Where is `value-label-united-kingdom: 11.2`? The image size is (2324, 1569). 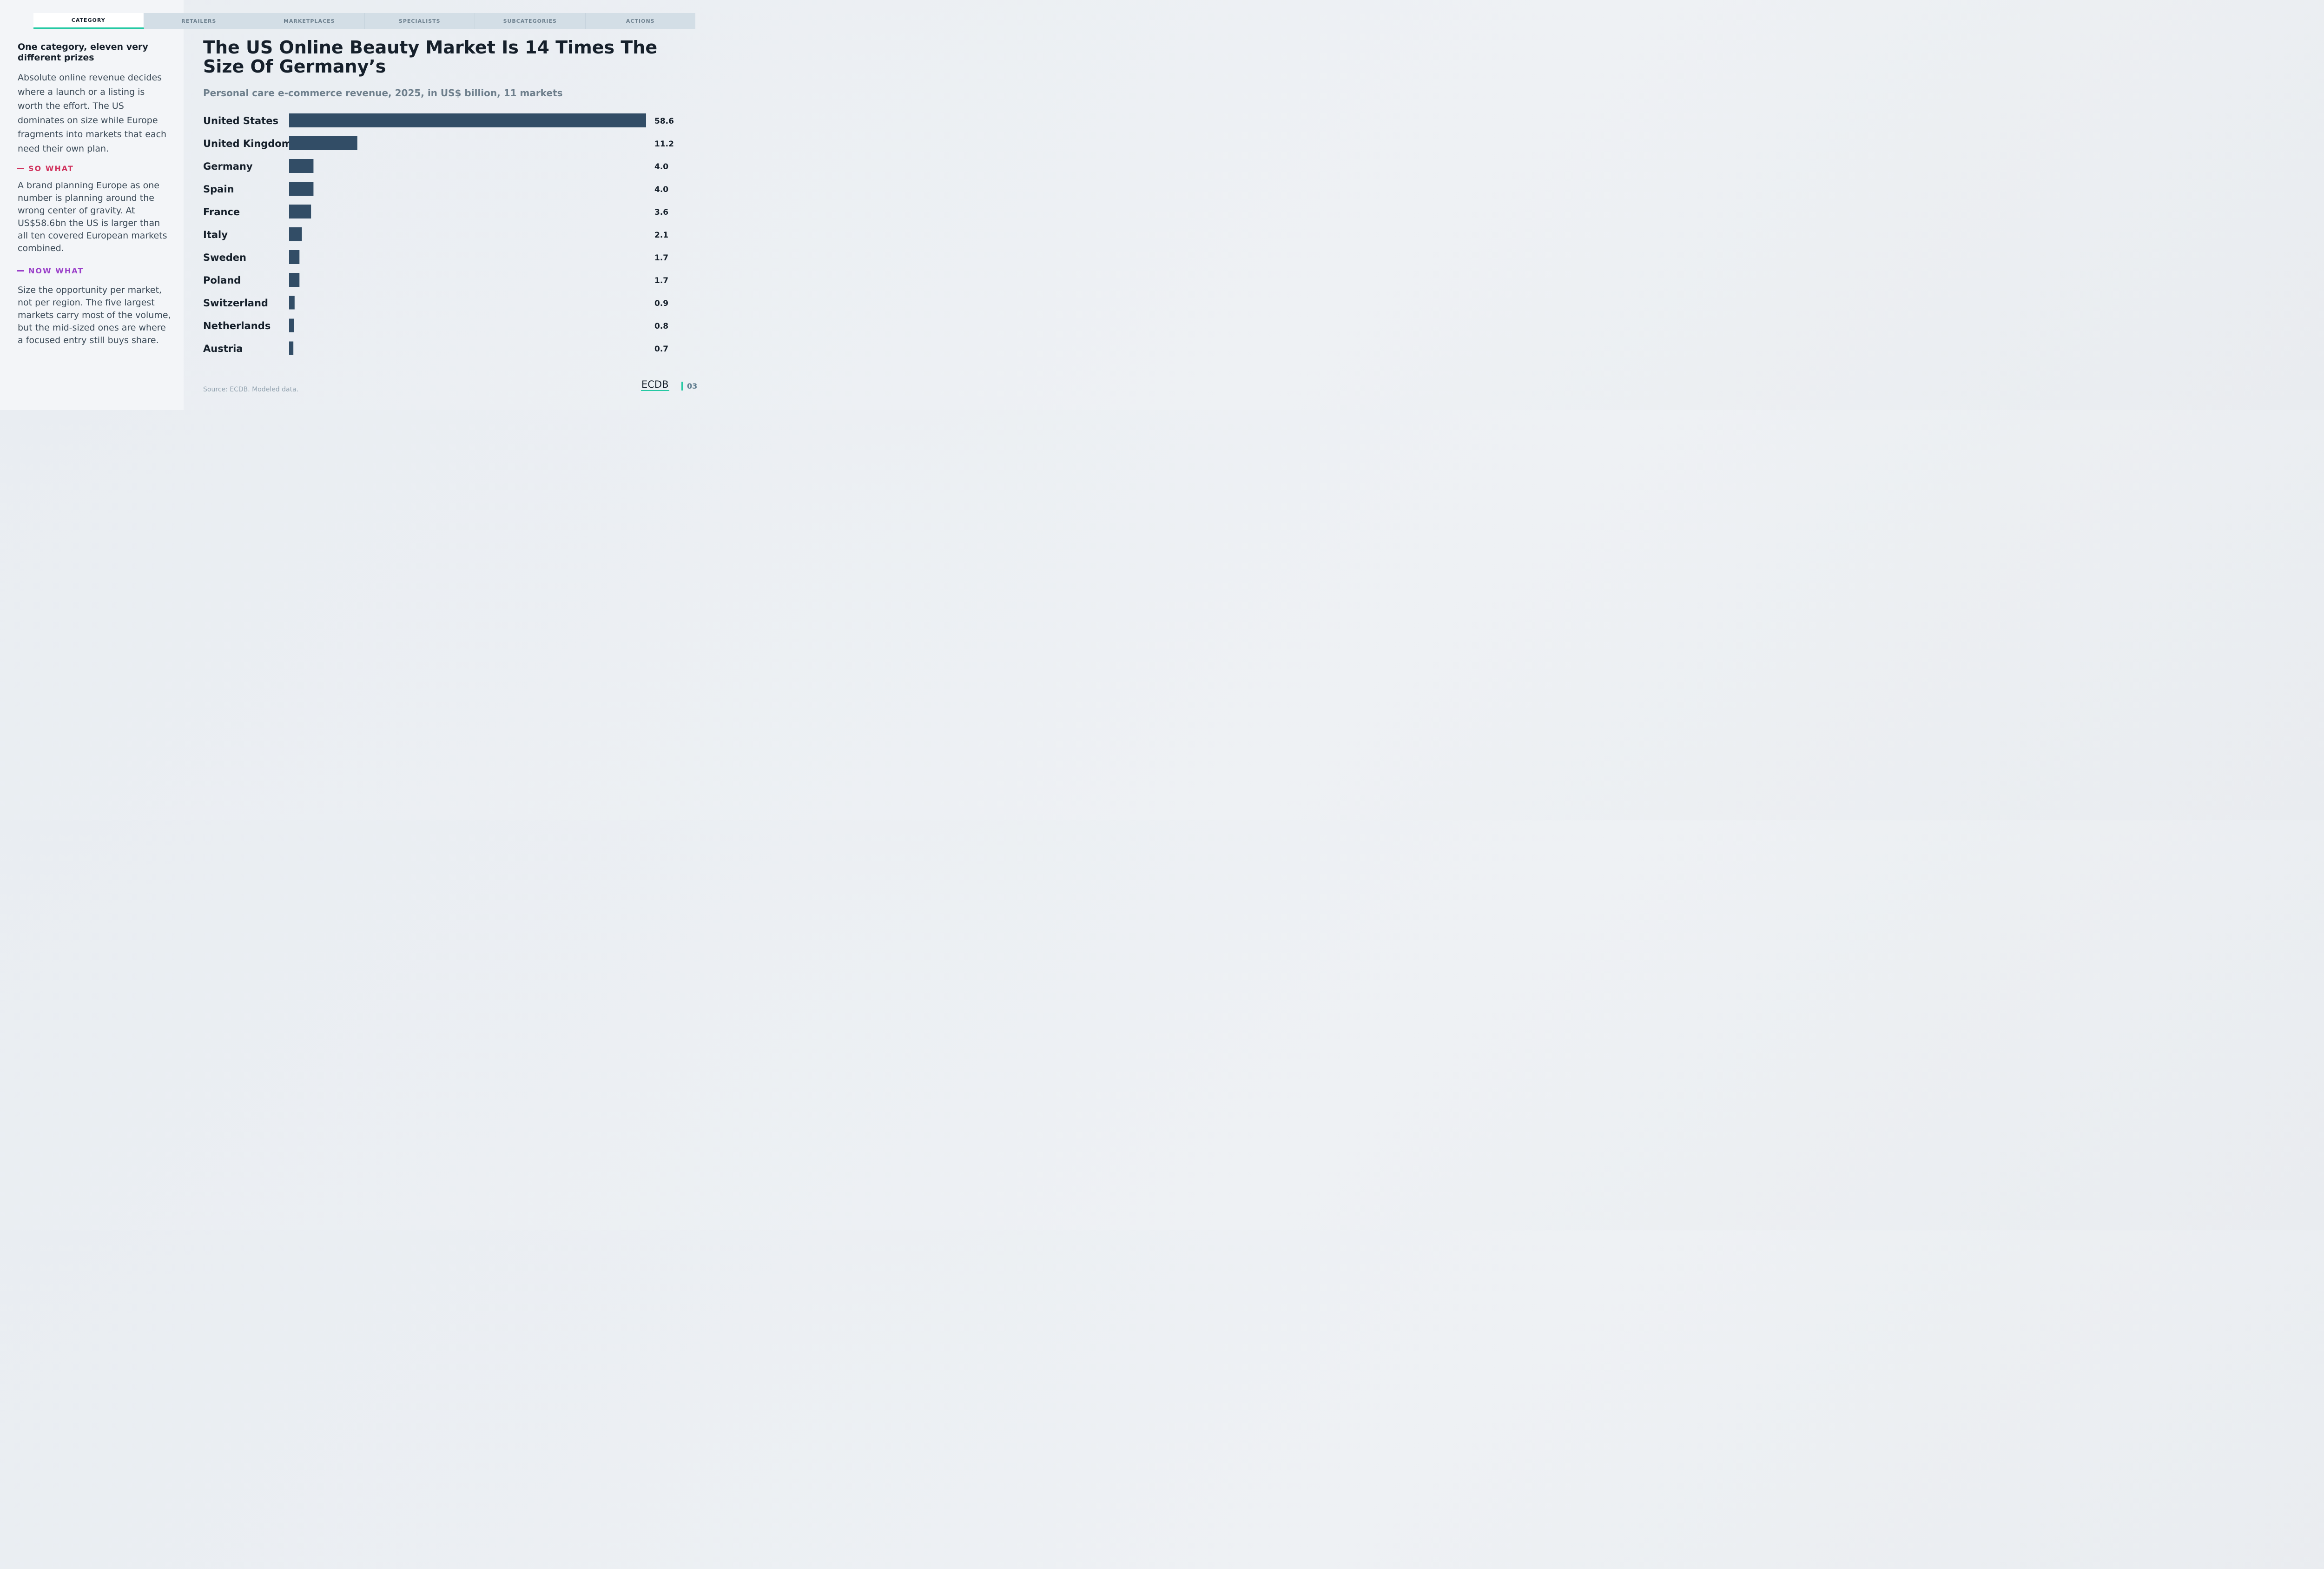
value-label-united-kingdom: 11.2 is located at coordinates (664, 144).